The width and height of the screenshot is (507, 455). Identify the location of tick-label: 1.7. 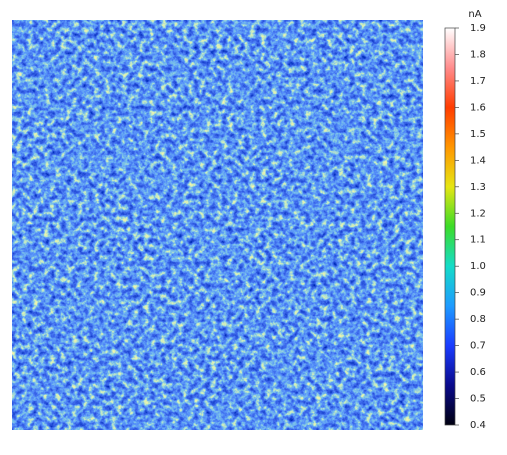
(478, 81).